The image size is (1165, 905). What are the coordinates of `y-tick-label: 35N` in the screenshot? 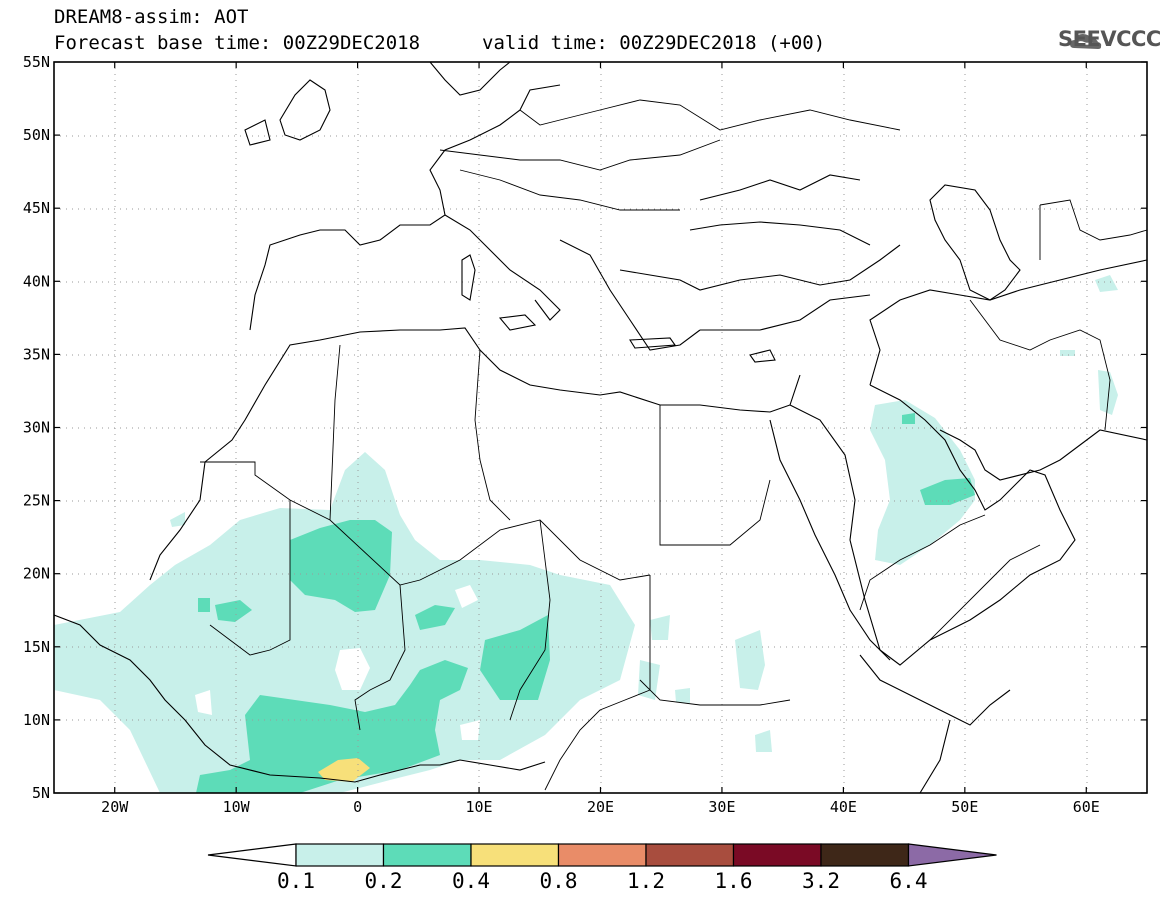 It's located at (36, 354).